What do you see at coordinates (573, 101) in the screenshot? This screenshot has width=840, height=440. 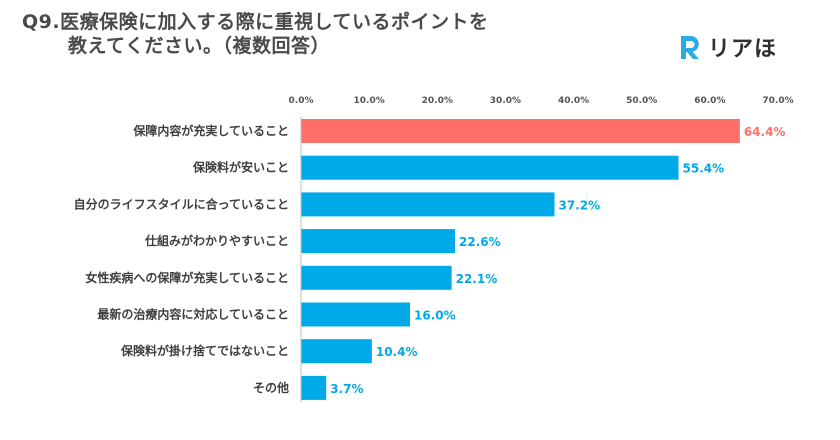 I see `x-tick-label: 40.0%` at bounding box center [573, 101].